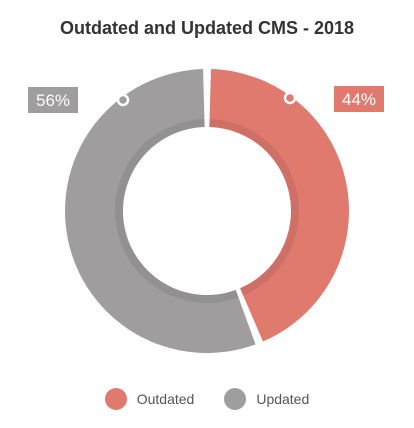 This screenshot has height=428, width=414. I want to click on callout-dot-updated, so click(123, 100).